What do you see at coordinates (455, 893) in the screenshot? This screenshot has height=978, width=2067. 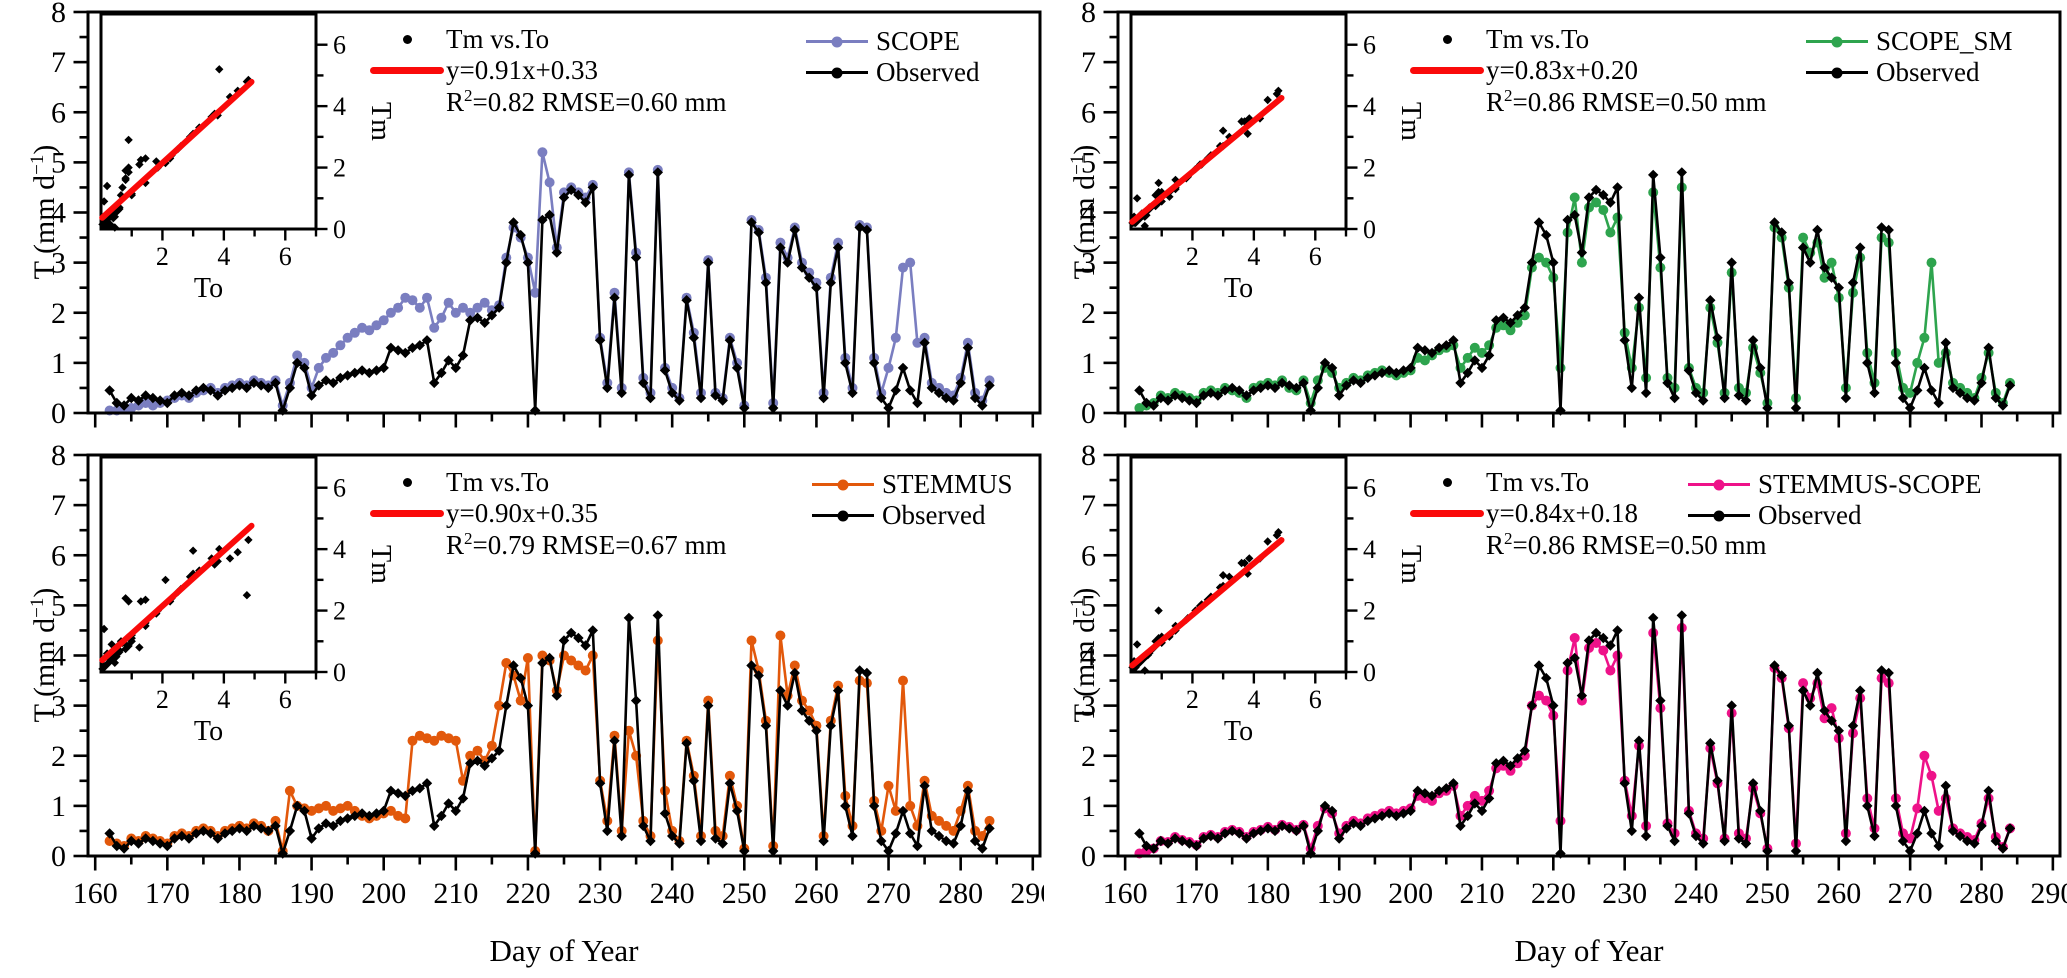 I see `x-tick-label: 210` at bounding box center [455, 893].